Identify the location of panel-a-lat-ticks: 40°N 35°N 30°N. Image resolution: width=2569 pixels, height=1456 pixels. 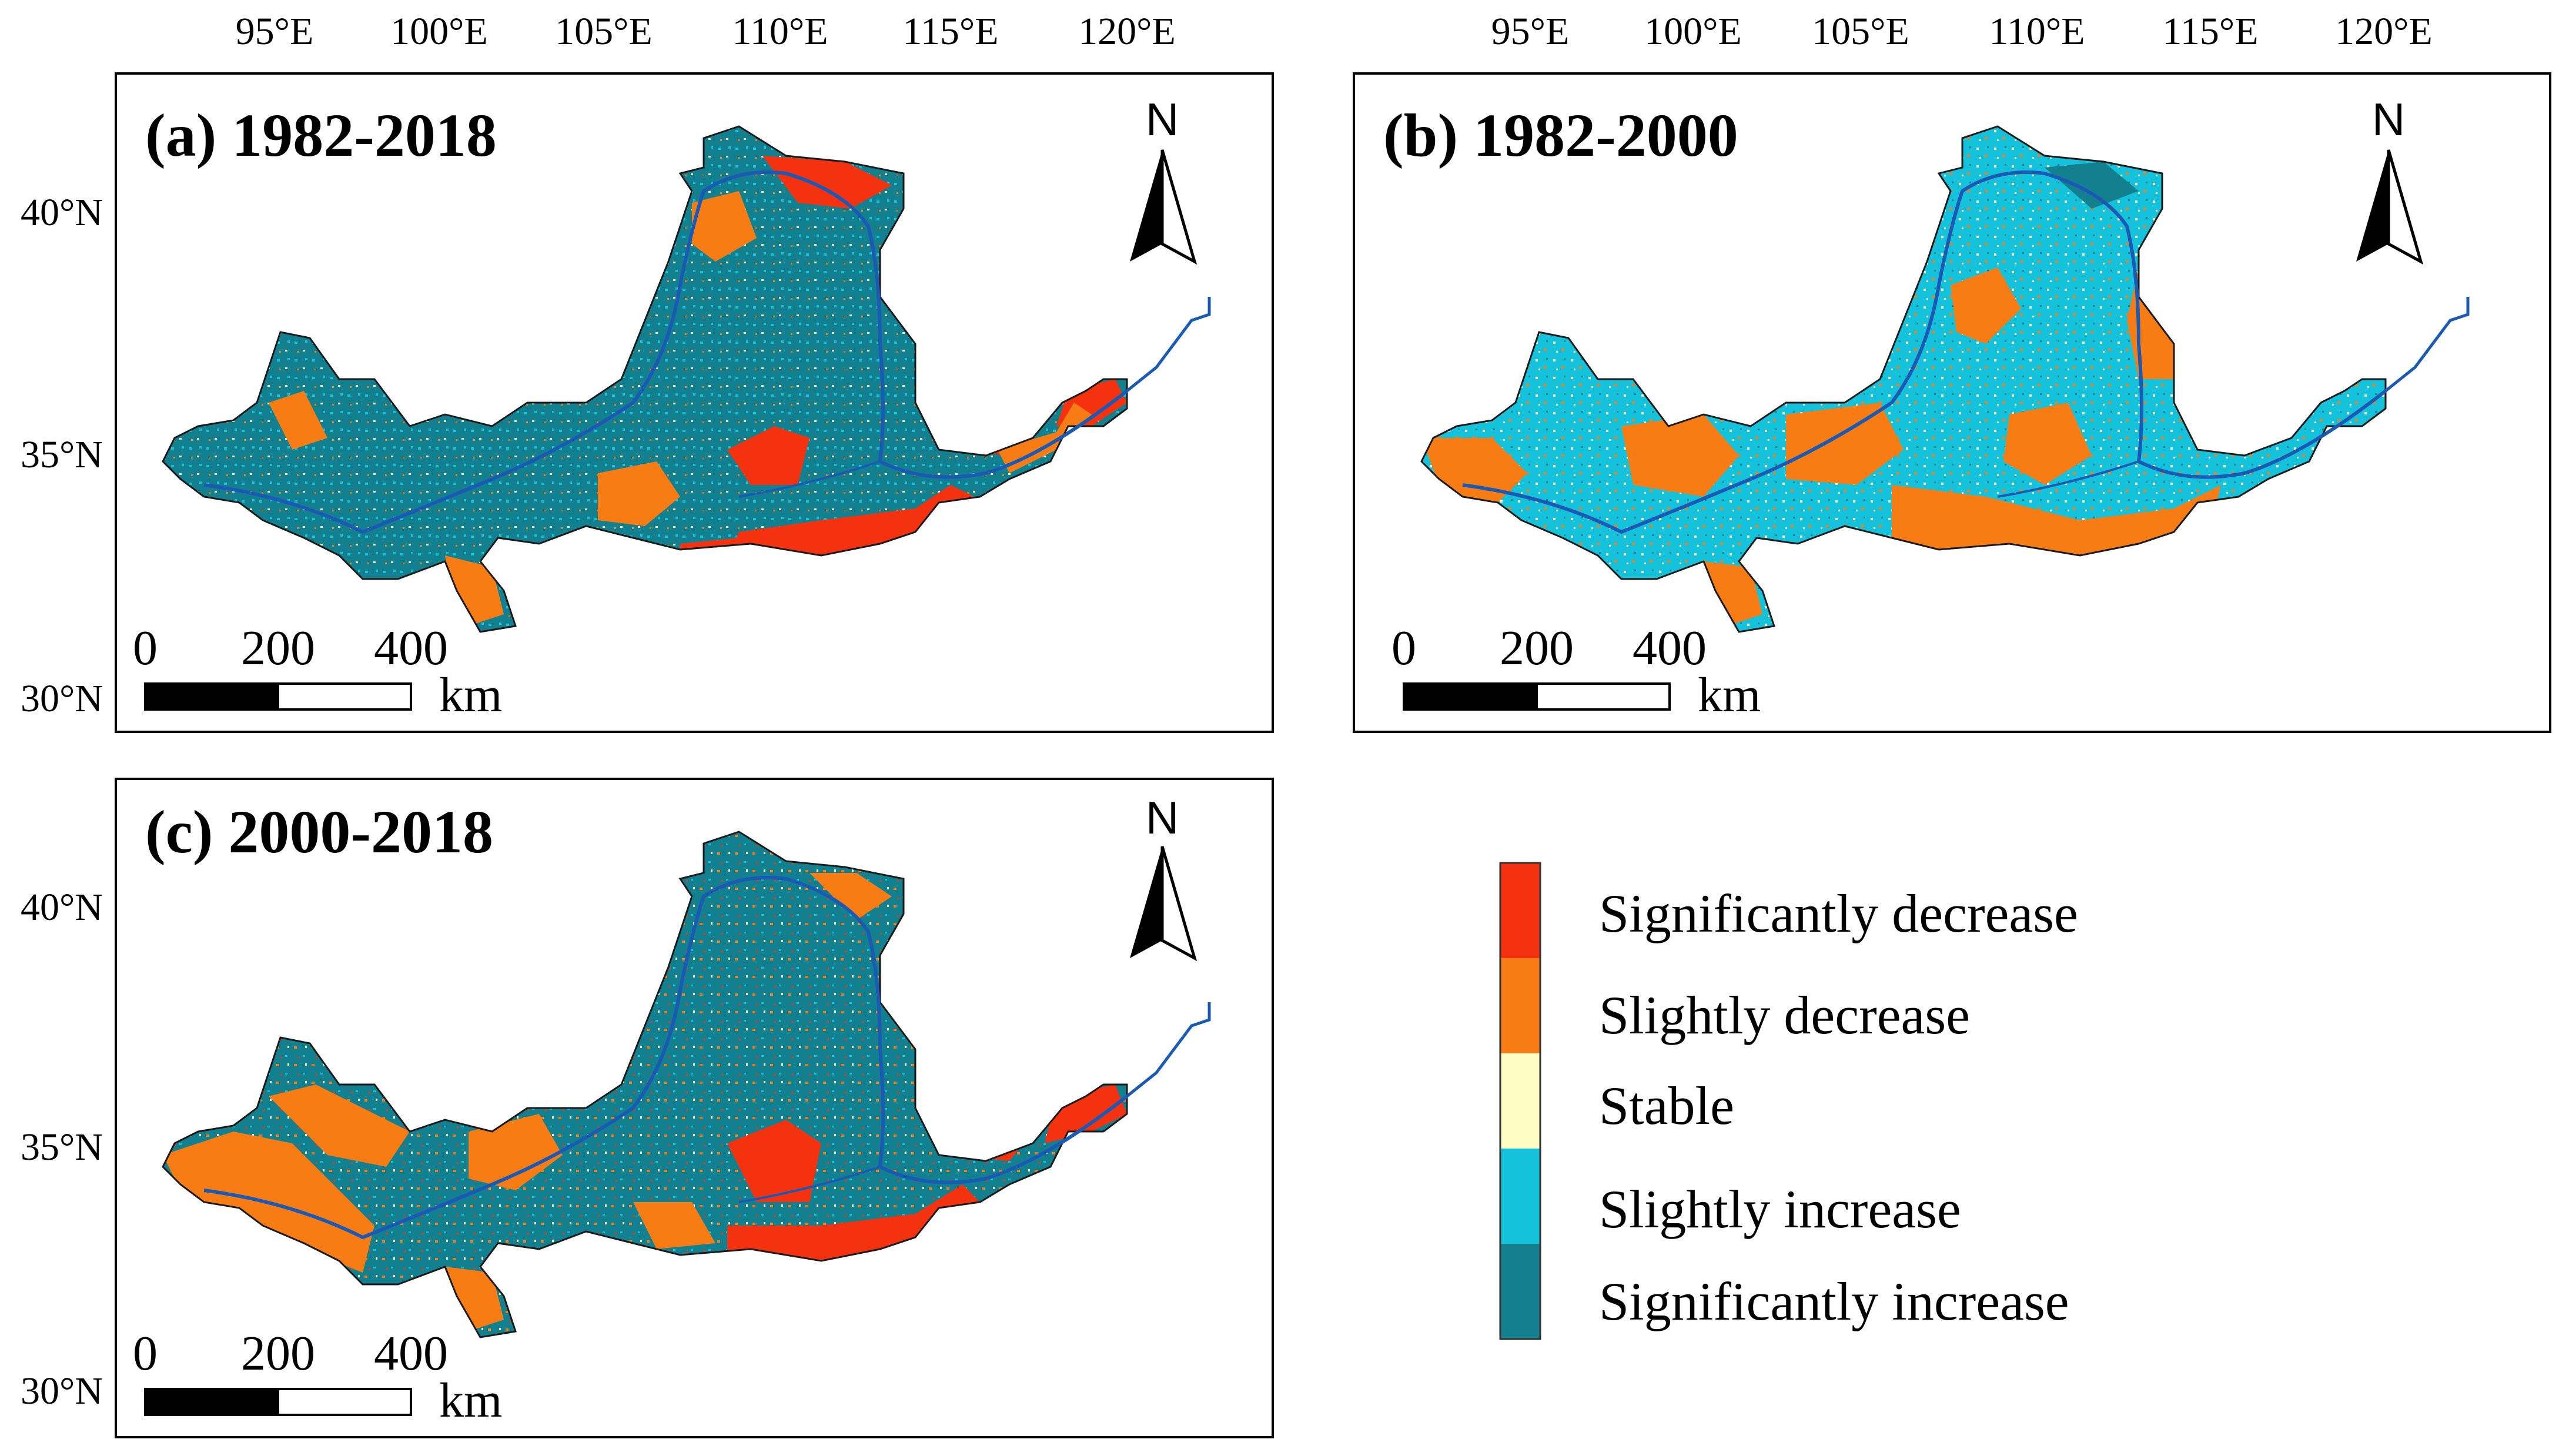
(62, 456).